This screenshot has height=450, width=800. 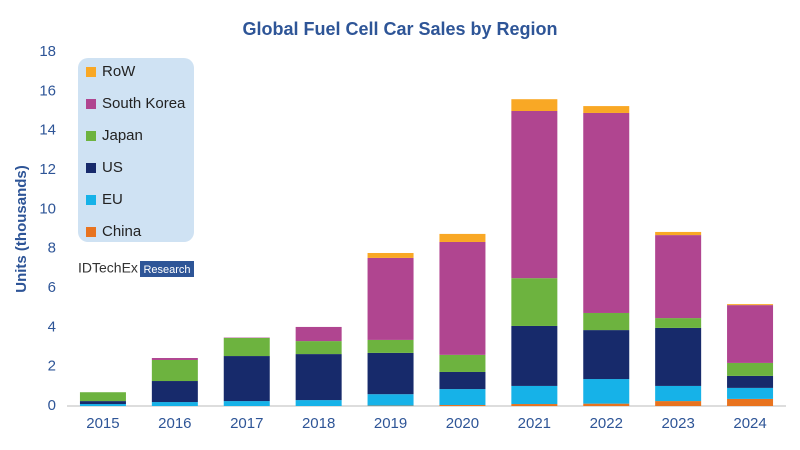 What do you see at coordinates (534, 423) in the screenshot?
I see `x-tick-label: 2021` at bounding box center [534, 423].